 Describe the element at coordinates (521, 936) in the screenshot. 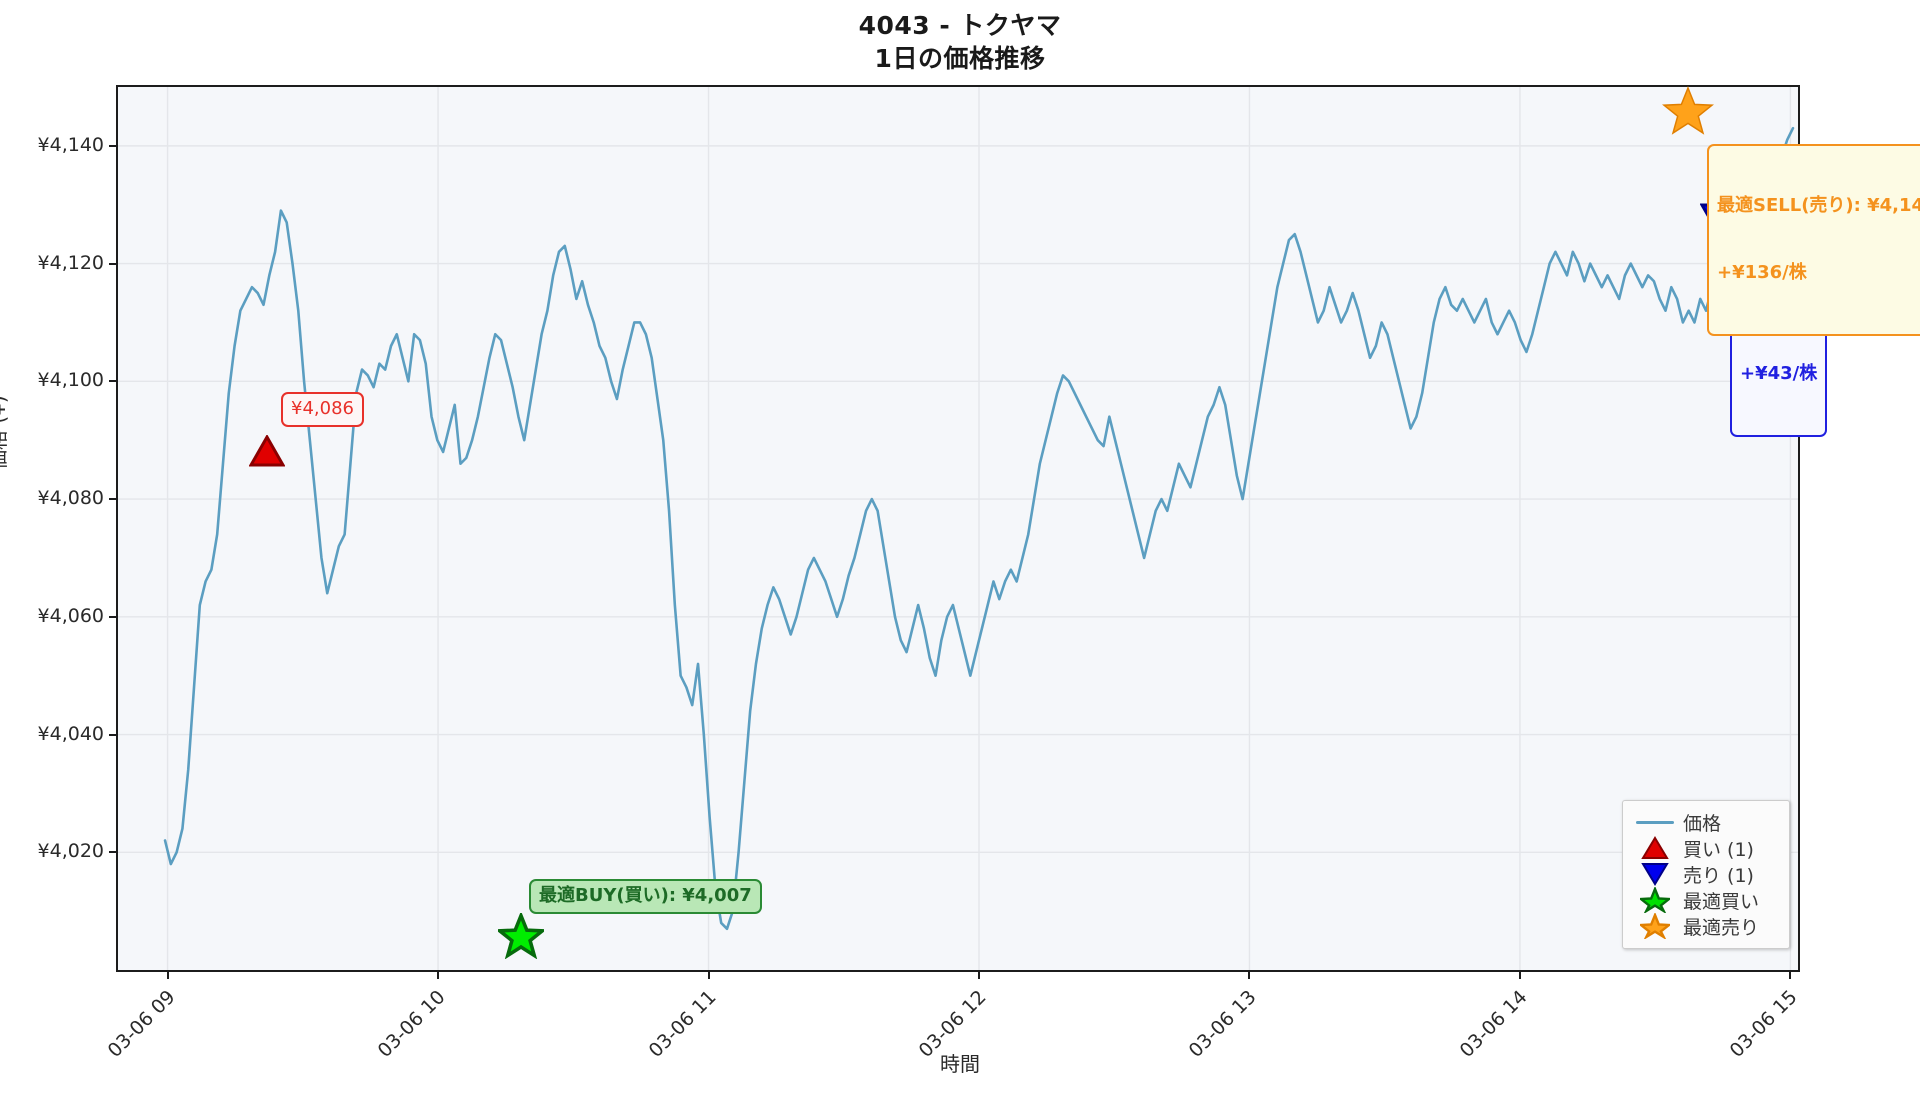

I see `best-buy-star-marker` at that location.